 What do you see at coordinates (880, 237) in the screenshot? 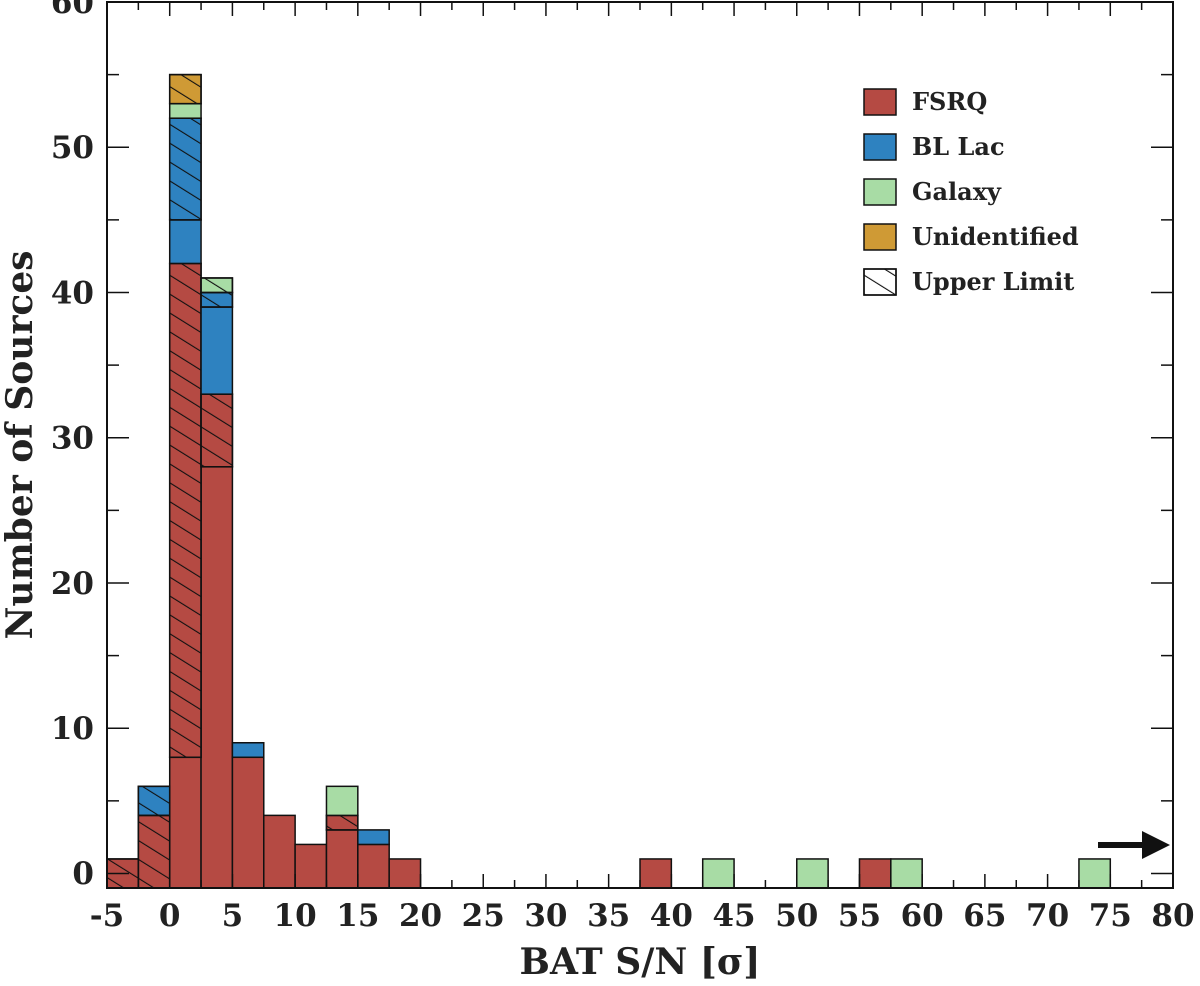
I see `legend-swatch-unidentified` at bounding box center [880, 237].